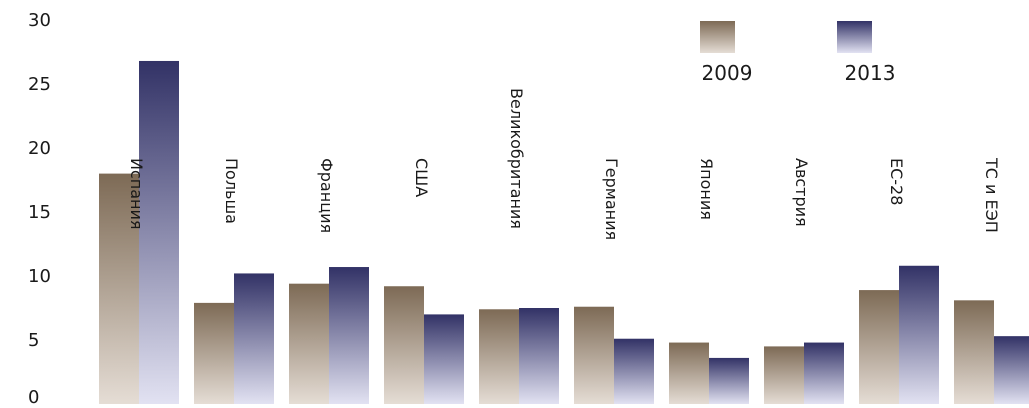  I want to click on y-axis: 0 5 10 15 20 25 30, so click(39, 209).